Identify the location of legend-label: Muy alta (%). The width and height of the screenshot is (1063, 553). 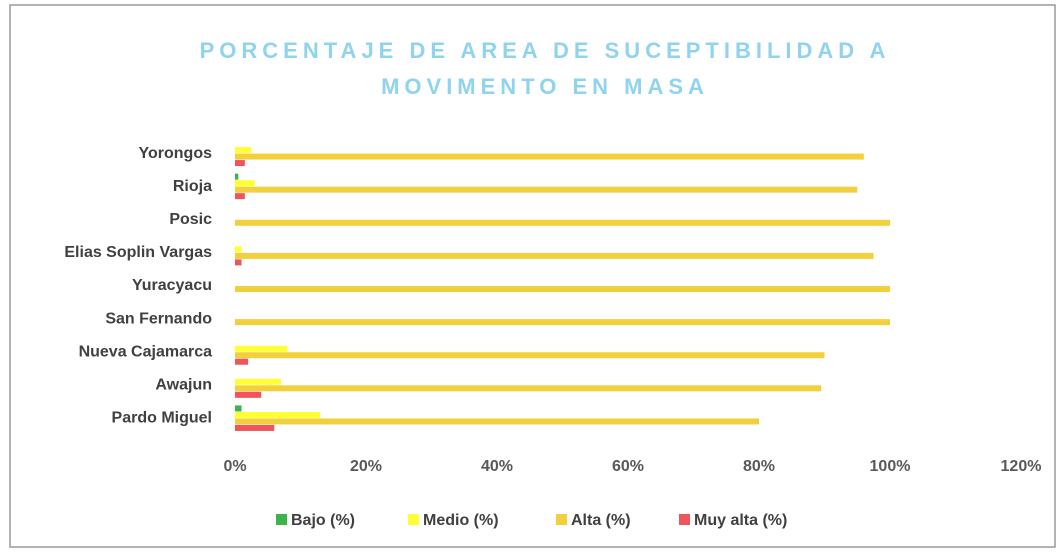
(740, 520).